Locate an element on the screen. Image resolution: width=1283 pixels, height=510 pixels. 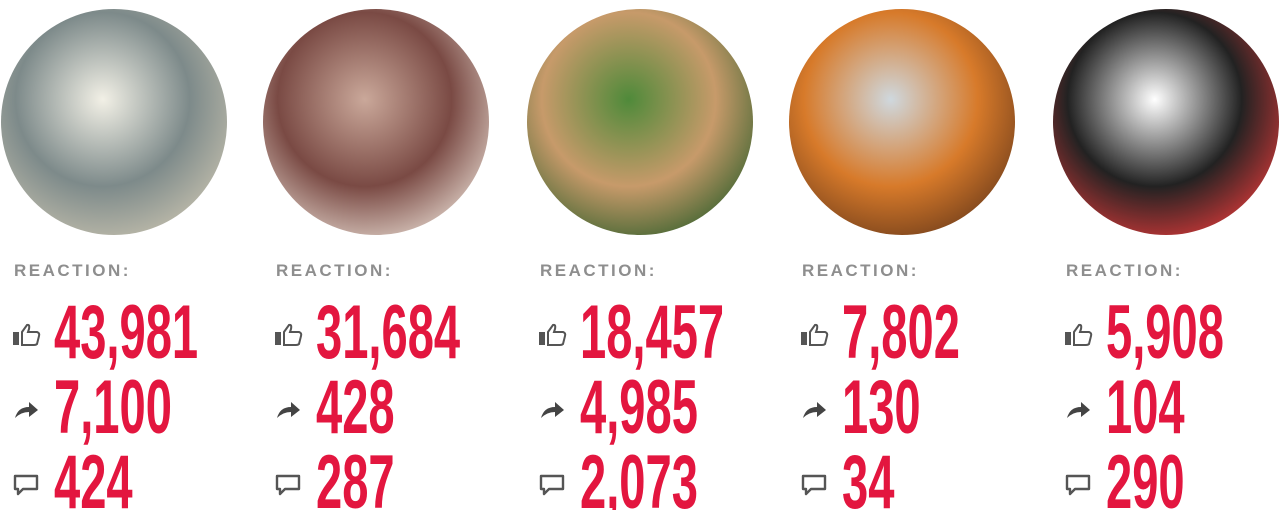
shares-row: 4,985 is located at coordinates (663, 407).